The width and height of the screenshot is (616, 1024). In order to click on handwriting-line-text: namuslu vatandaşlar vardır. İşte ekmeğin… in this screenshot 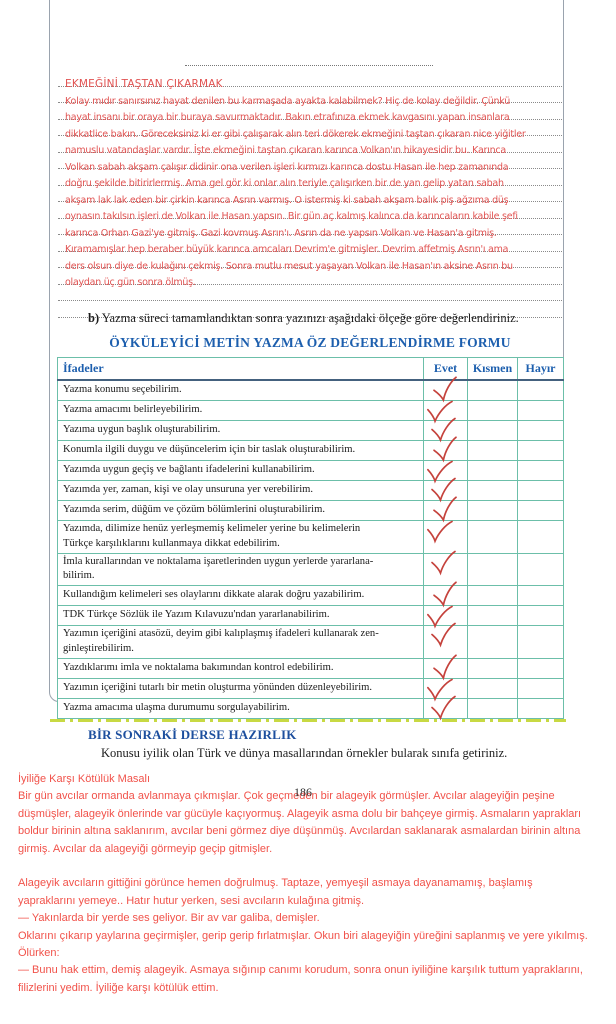, I will do `click(285, 150)`.